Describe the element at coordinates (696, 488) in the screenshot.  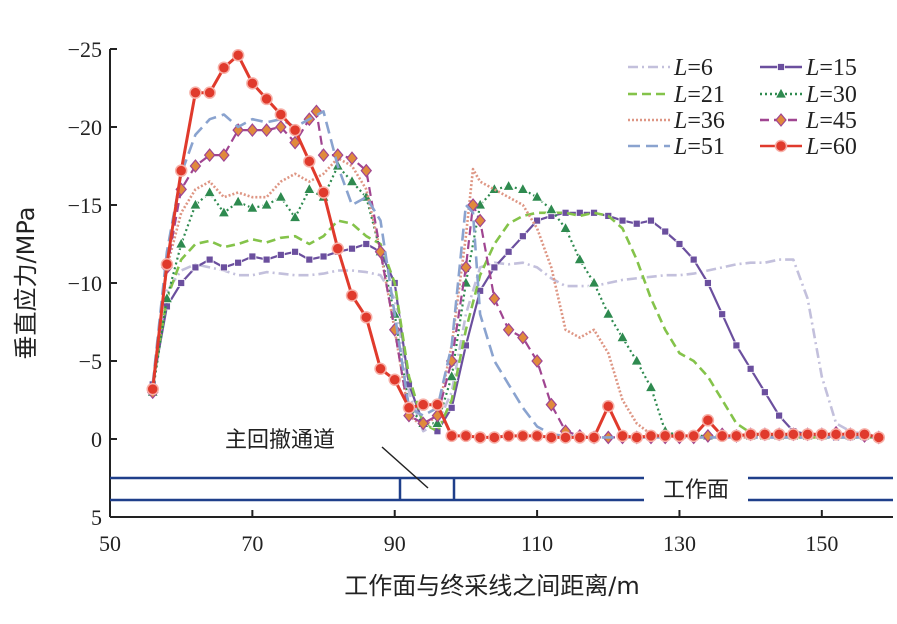
I see `face-label-bg` at that location.